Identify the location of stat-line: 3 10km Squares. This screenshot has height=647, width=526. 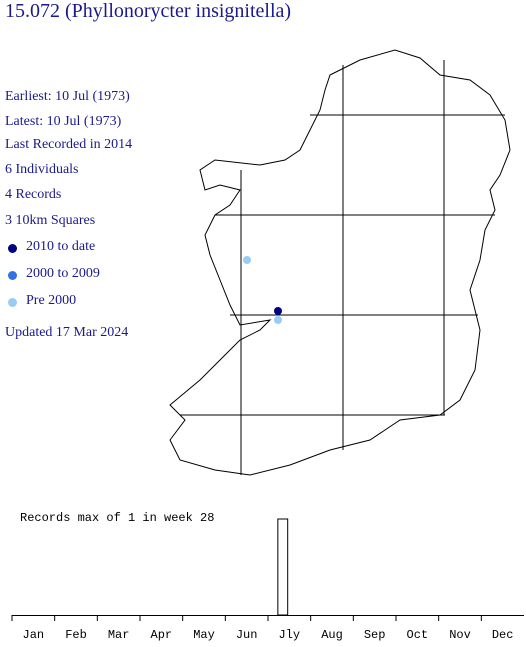
(50, 220).